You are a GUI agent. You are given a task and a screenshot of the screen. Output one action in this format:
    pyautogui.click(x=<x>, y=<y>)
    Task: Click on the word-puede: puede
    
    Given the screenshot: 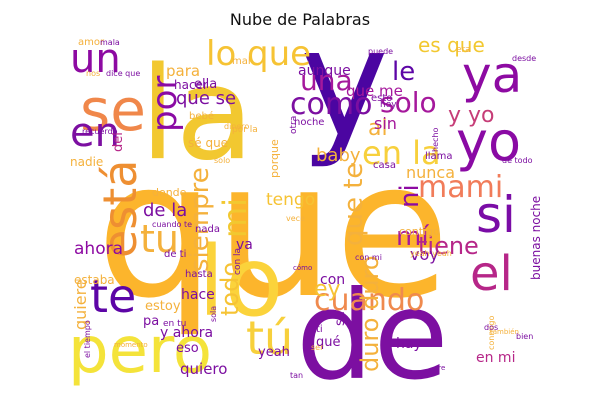 What is the action you would take?
    pyautogui.click(x=380, y=51)
    